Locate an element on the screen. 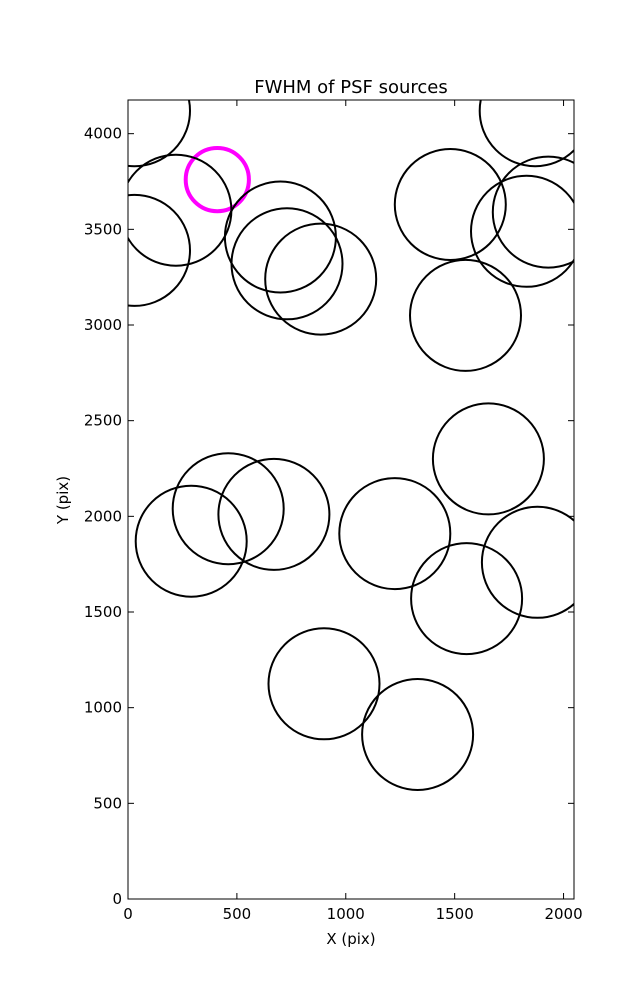 This screenshot has height=1000, width=637. y-axis-label: Y (pix) is located at coordinates (63, 500).